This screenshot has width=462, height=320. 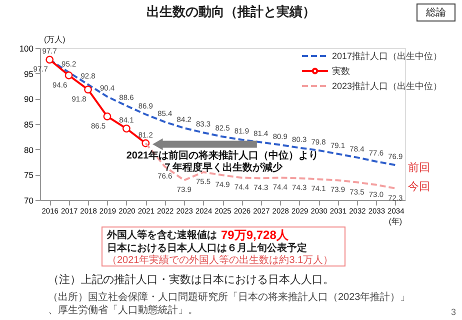 I want to click on text: 前回, so click(x=419, y=168).